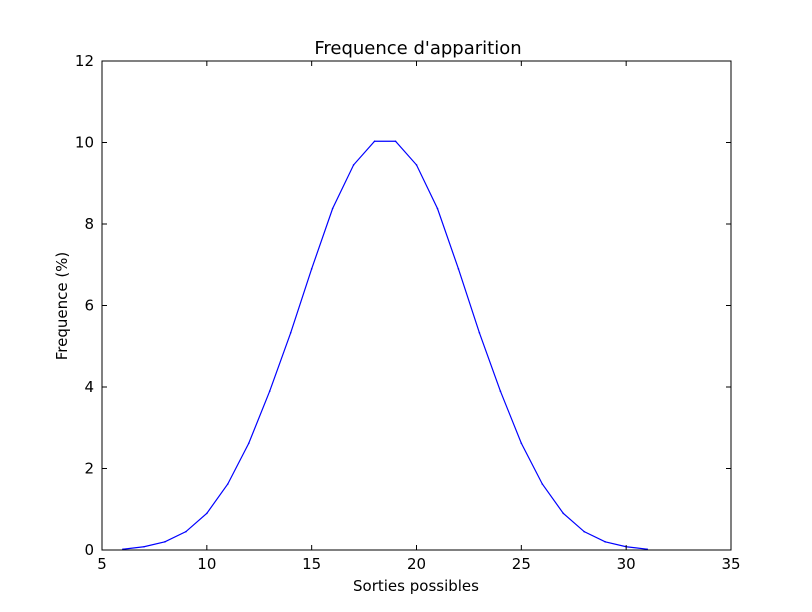 This screenshot has width=812, height=612. What do you see at coordinates (417, 48) in the screenshot?
I see `chart-title: Frequence d'apparition` at bounding box center [417, 48].